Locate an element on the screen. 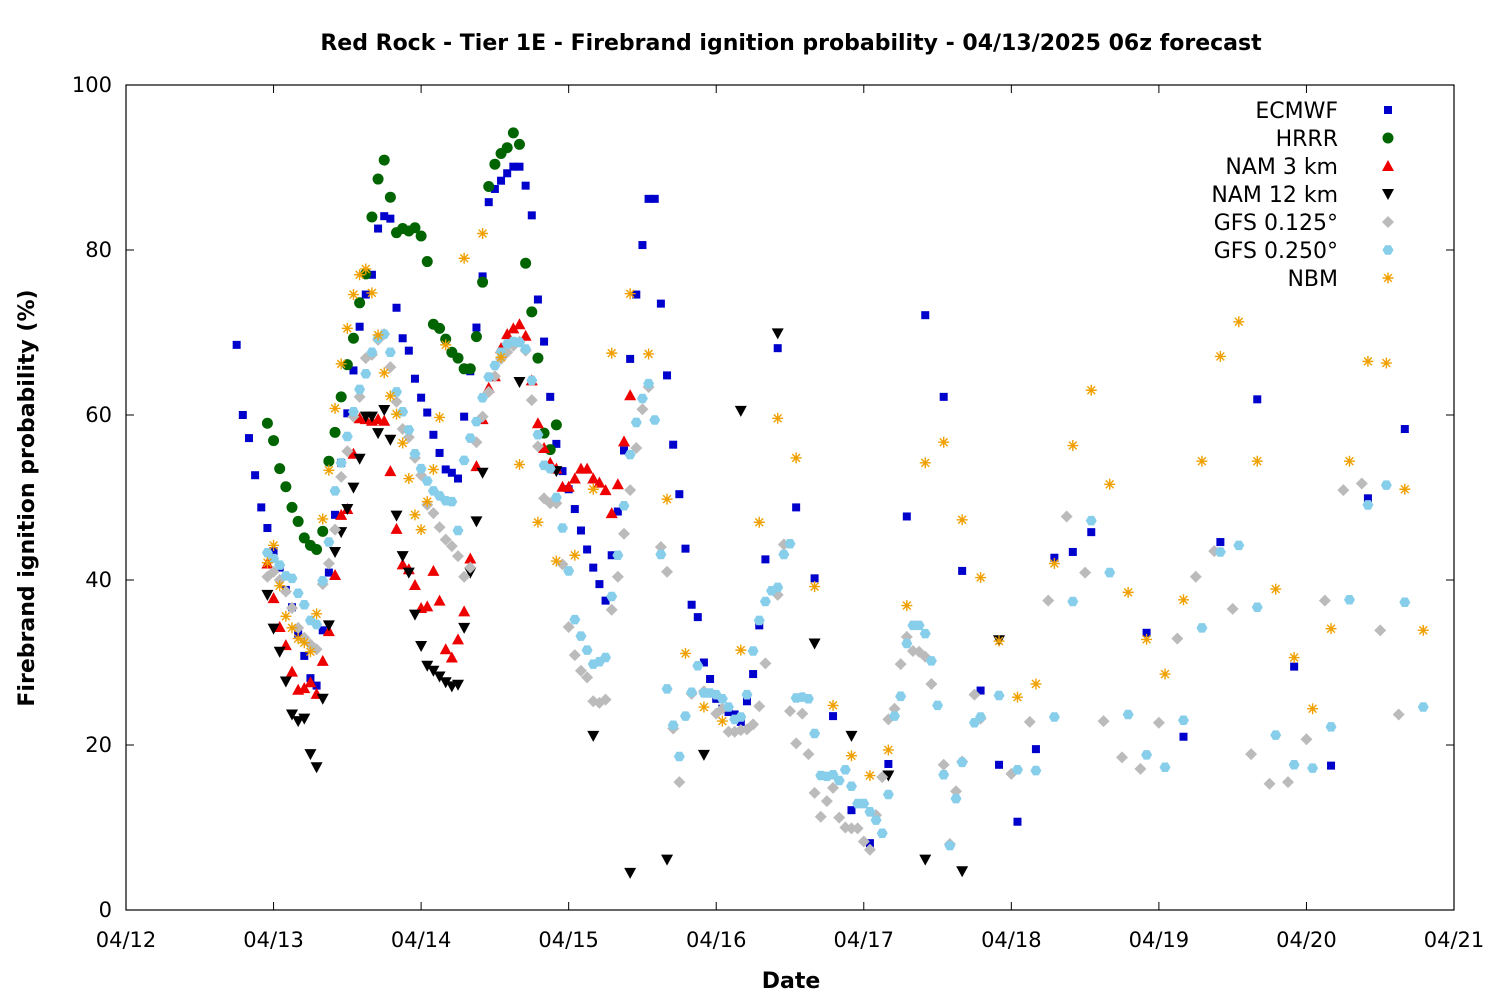  x-tick-label: 04/12 is located at coordinates (126, 940).